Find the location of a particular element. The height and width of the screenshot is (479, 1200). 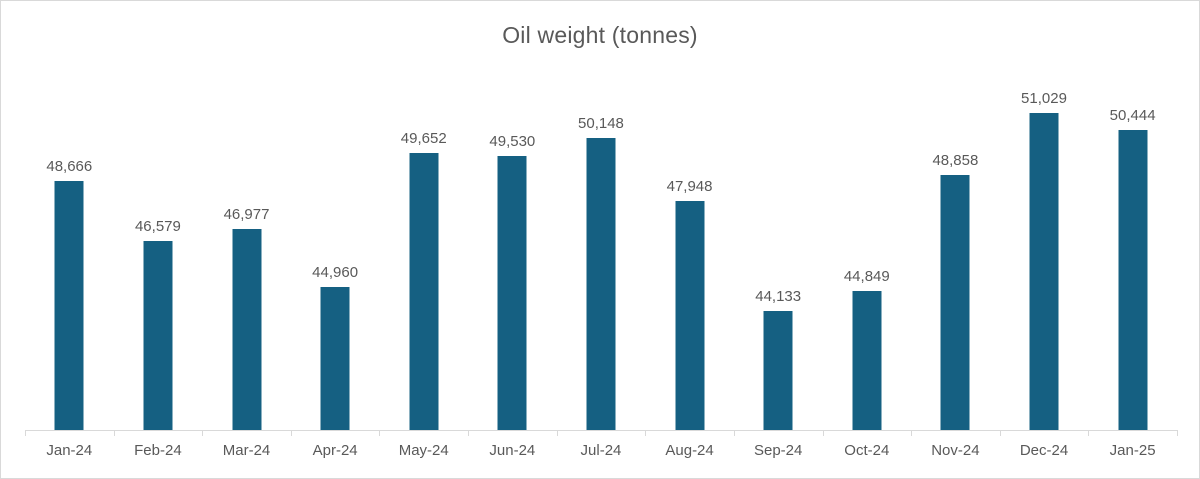

data-label-mar-24: 46,977 is located at coordinates (246, 214).